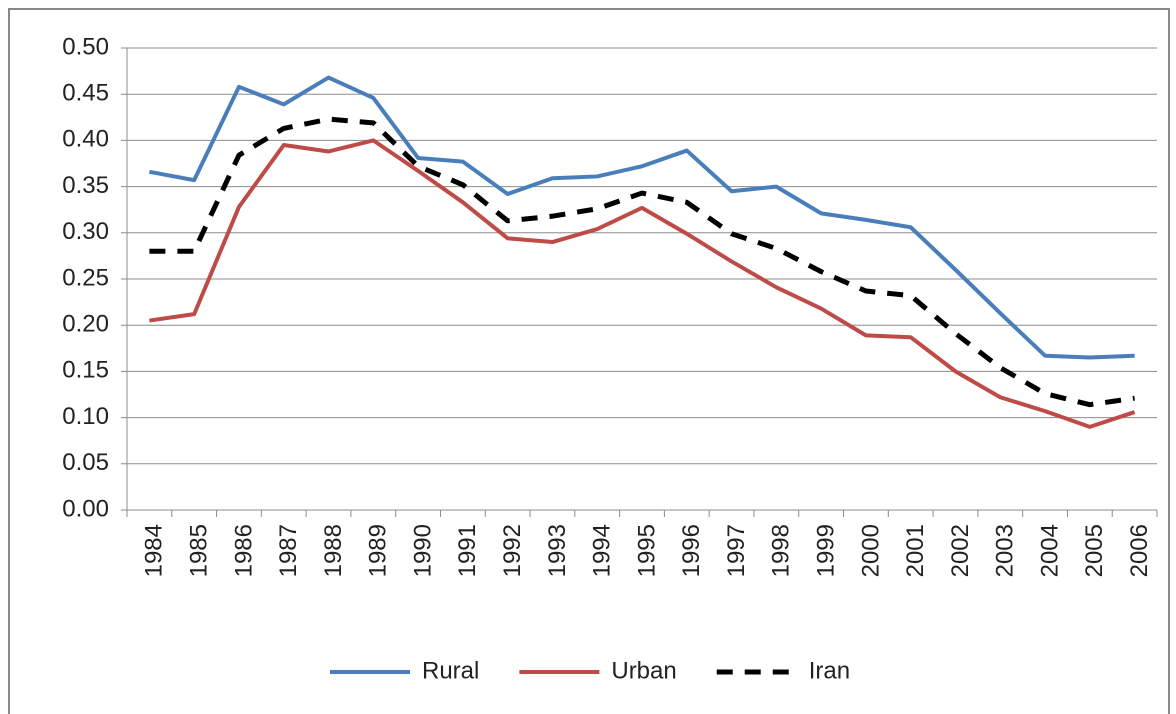 This screenshot has width=1176, height=714. Describe the element at coordinates (1005, 550) in the screenshot. I see `x-tick-label: 2003` at that location.